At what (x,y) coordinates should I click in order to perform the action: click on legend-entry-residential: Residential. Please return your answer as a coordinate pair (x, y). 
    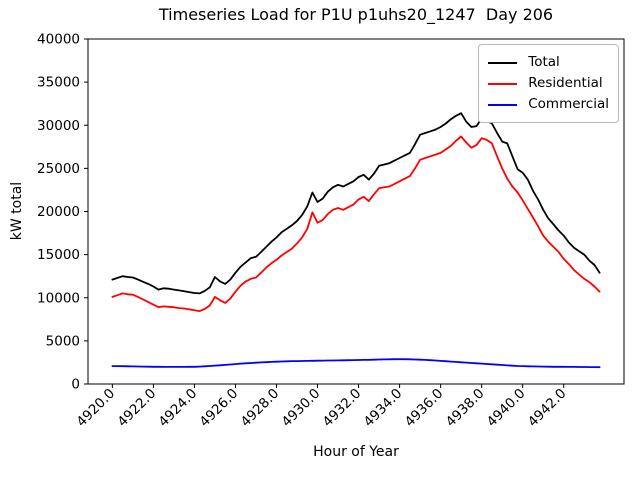
    Looking at the image, I should click on (548, 83).